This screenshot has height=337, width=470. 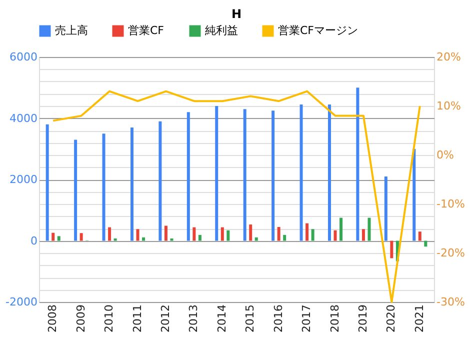 What do you see at coordinates (250, 318) in the screenshot?
I see `x-tick-label: 2015` at bounding box center [250, 318].